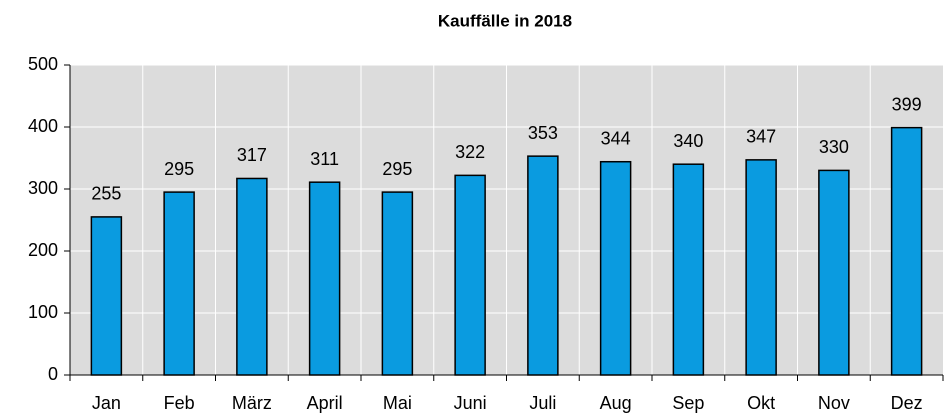 Image resolution: width=944 pixels, height=414 pixels. What do you see at coordinates (834, 147) in the screenshot?
I see `data-label: 330` at bounding box center [834, 147].